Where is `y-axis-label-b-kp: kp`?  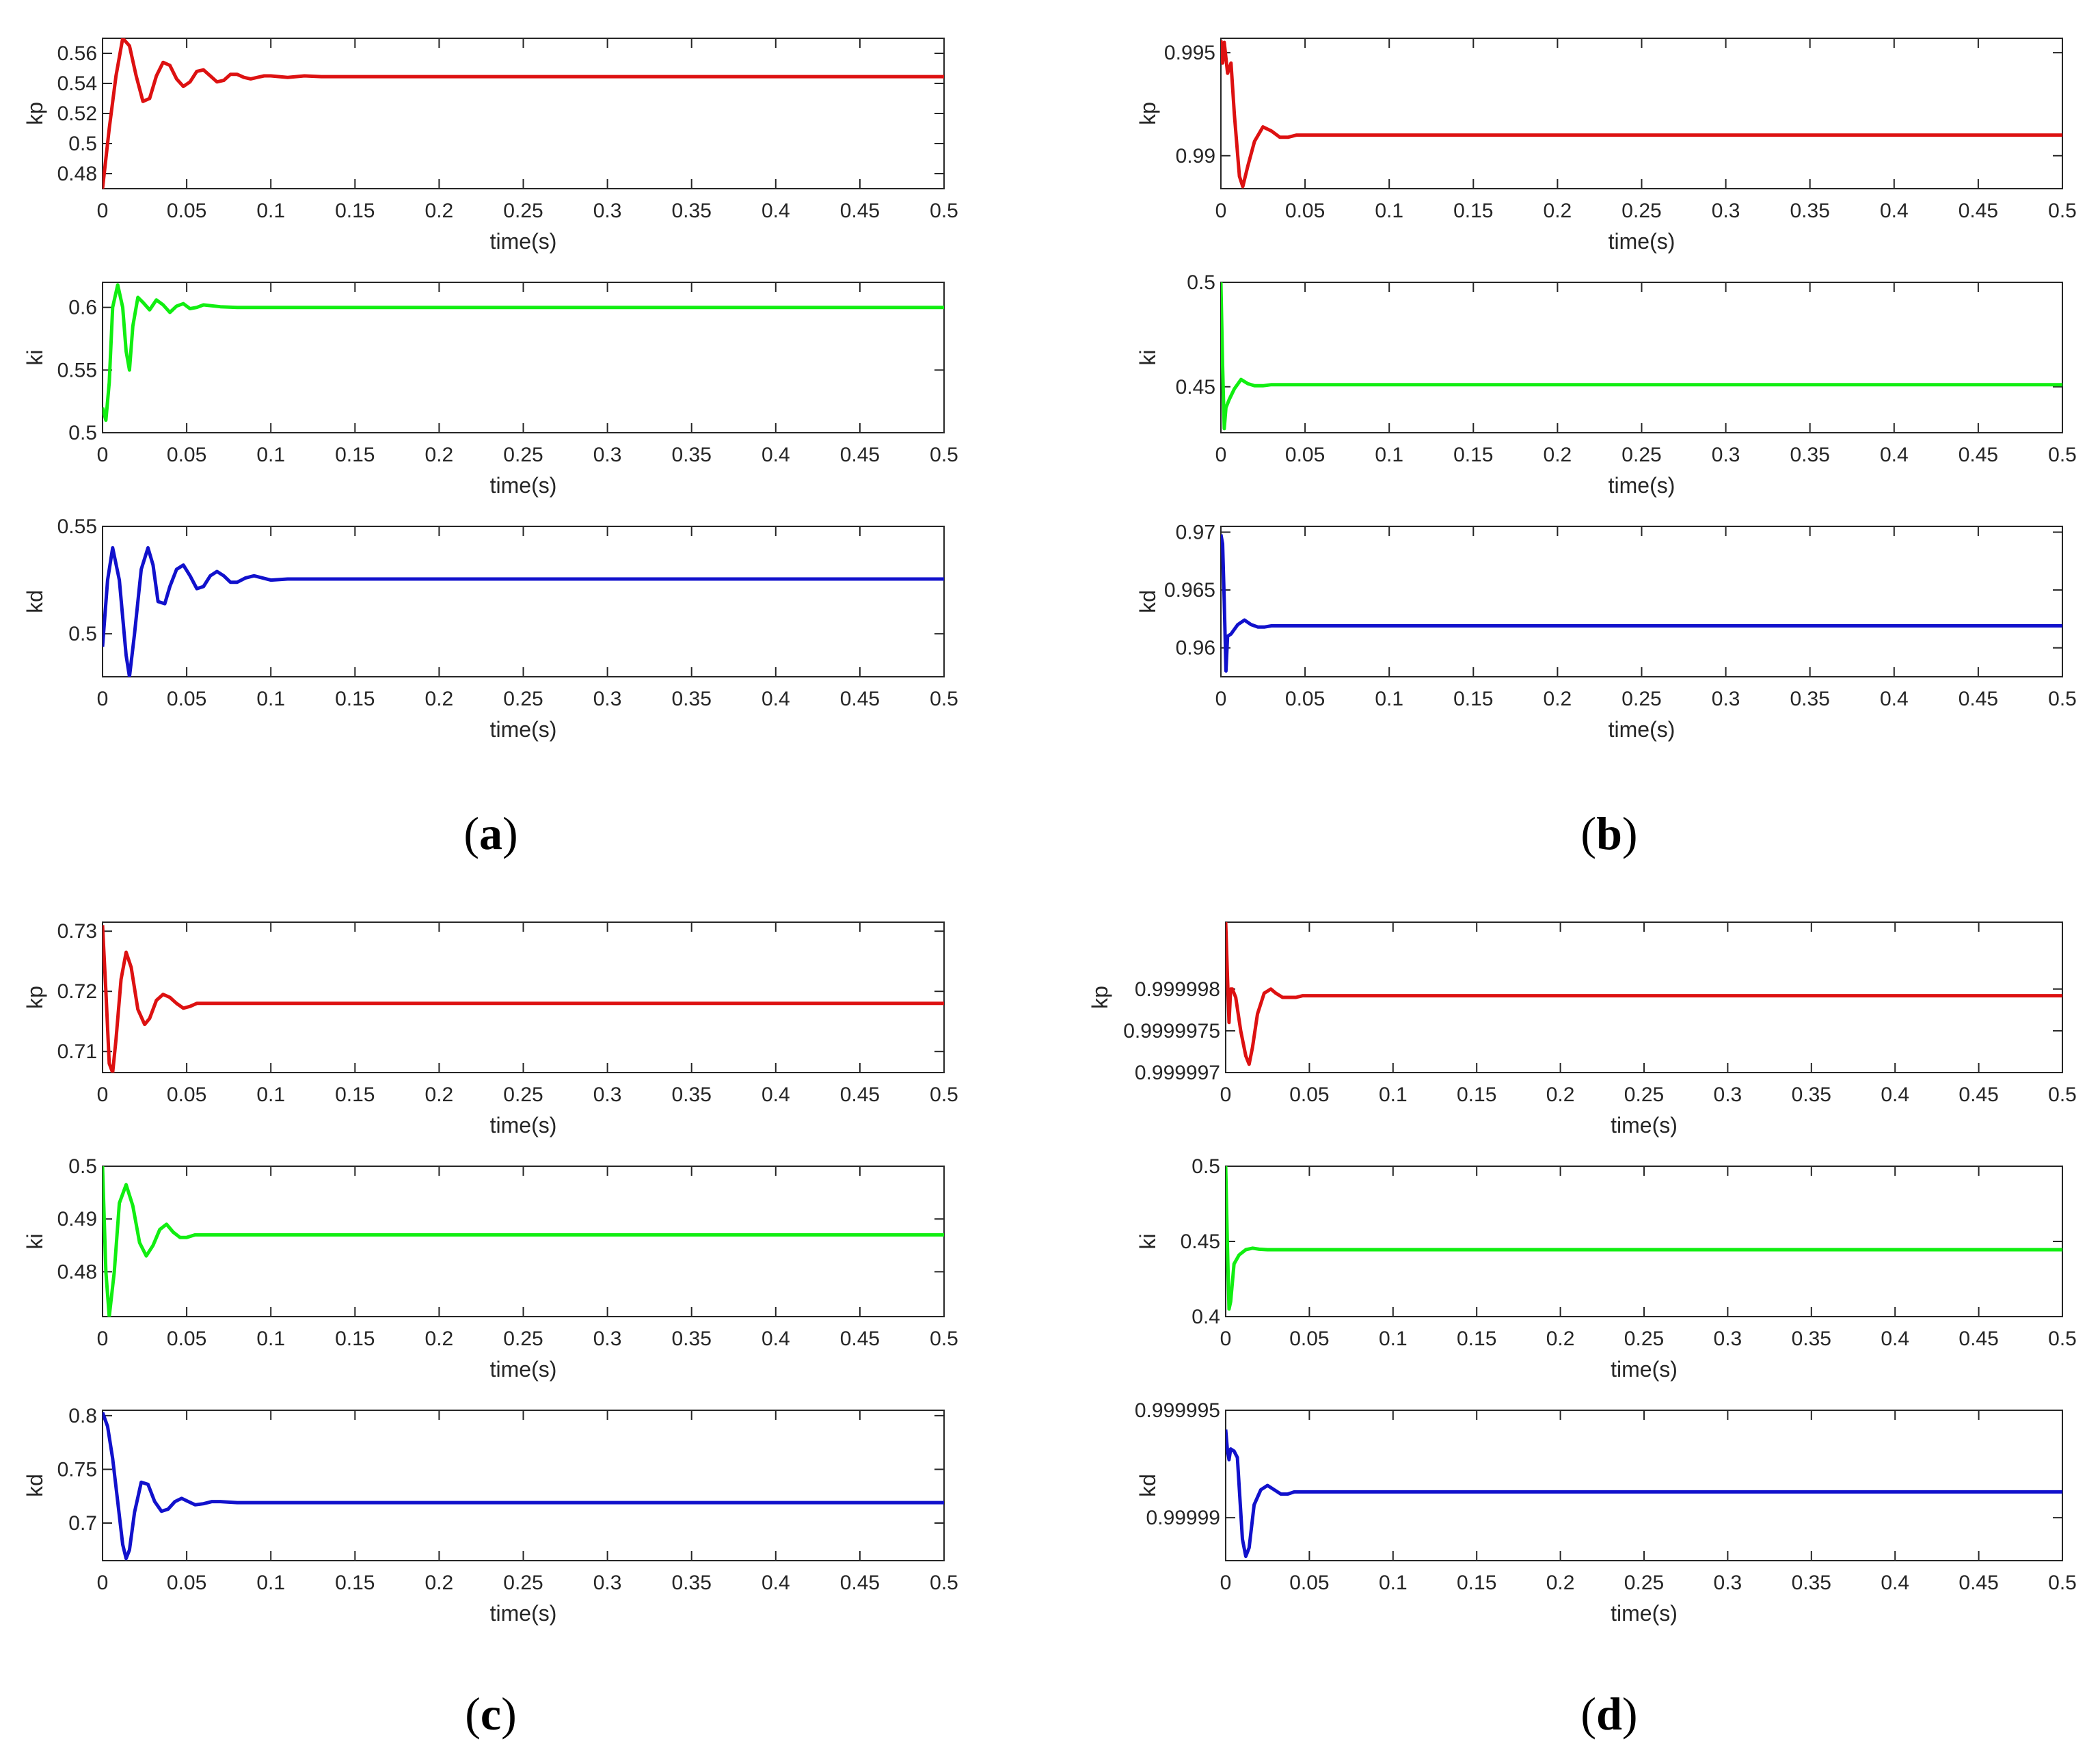
y-axis-label-b-kp: kp is located at coordinates (1147, 113).